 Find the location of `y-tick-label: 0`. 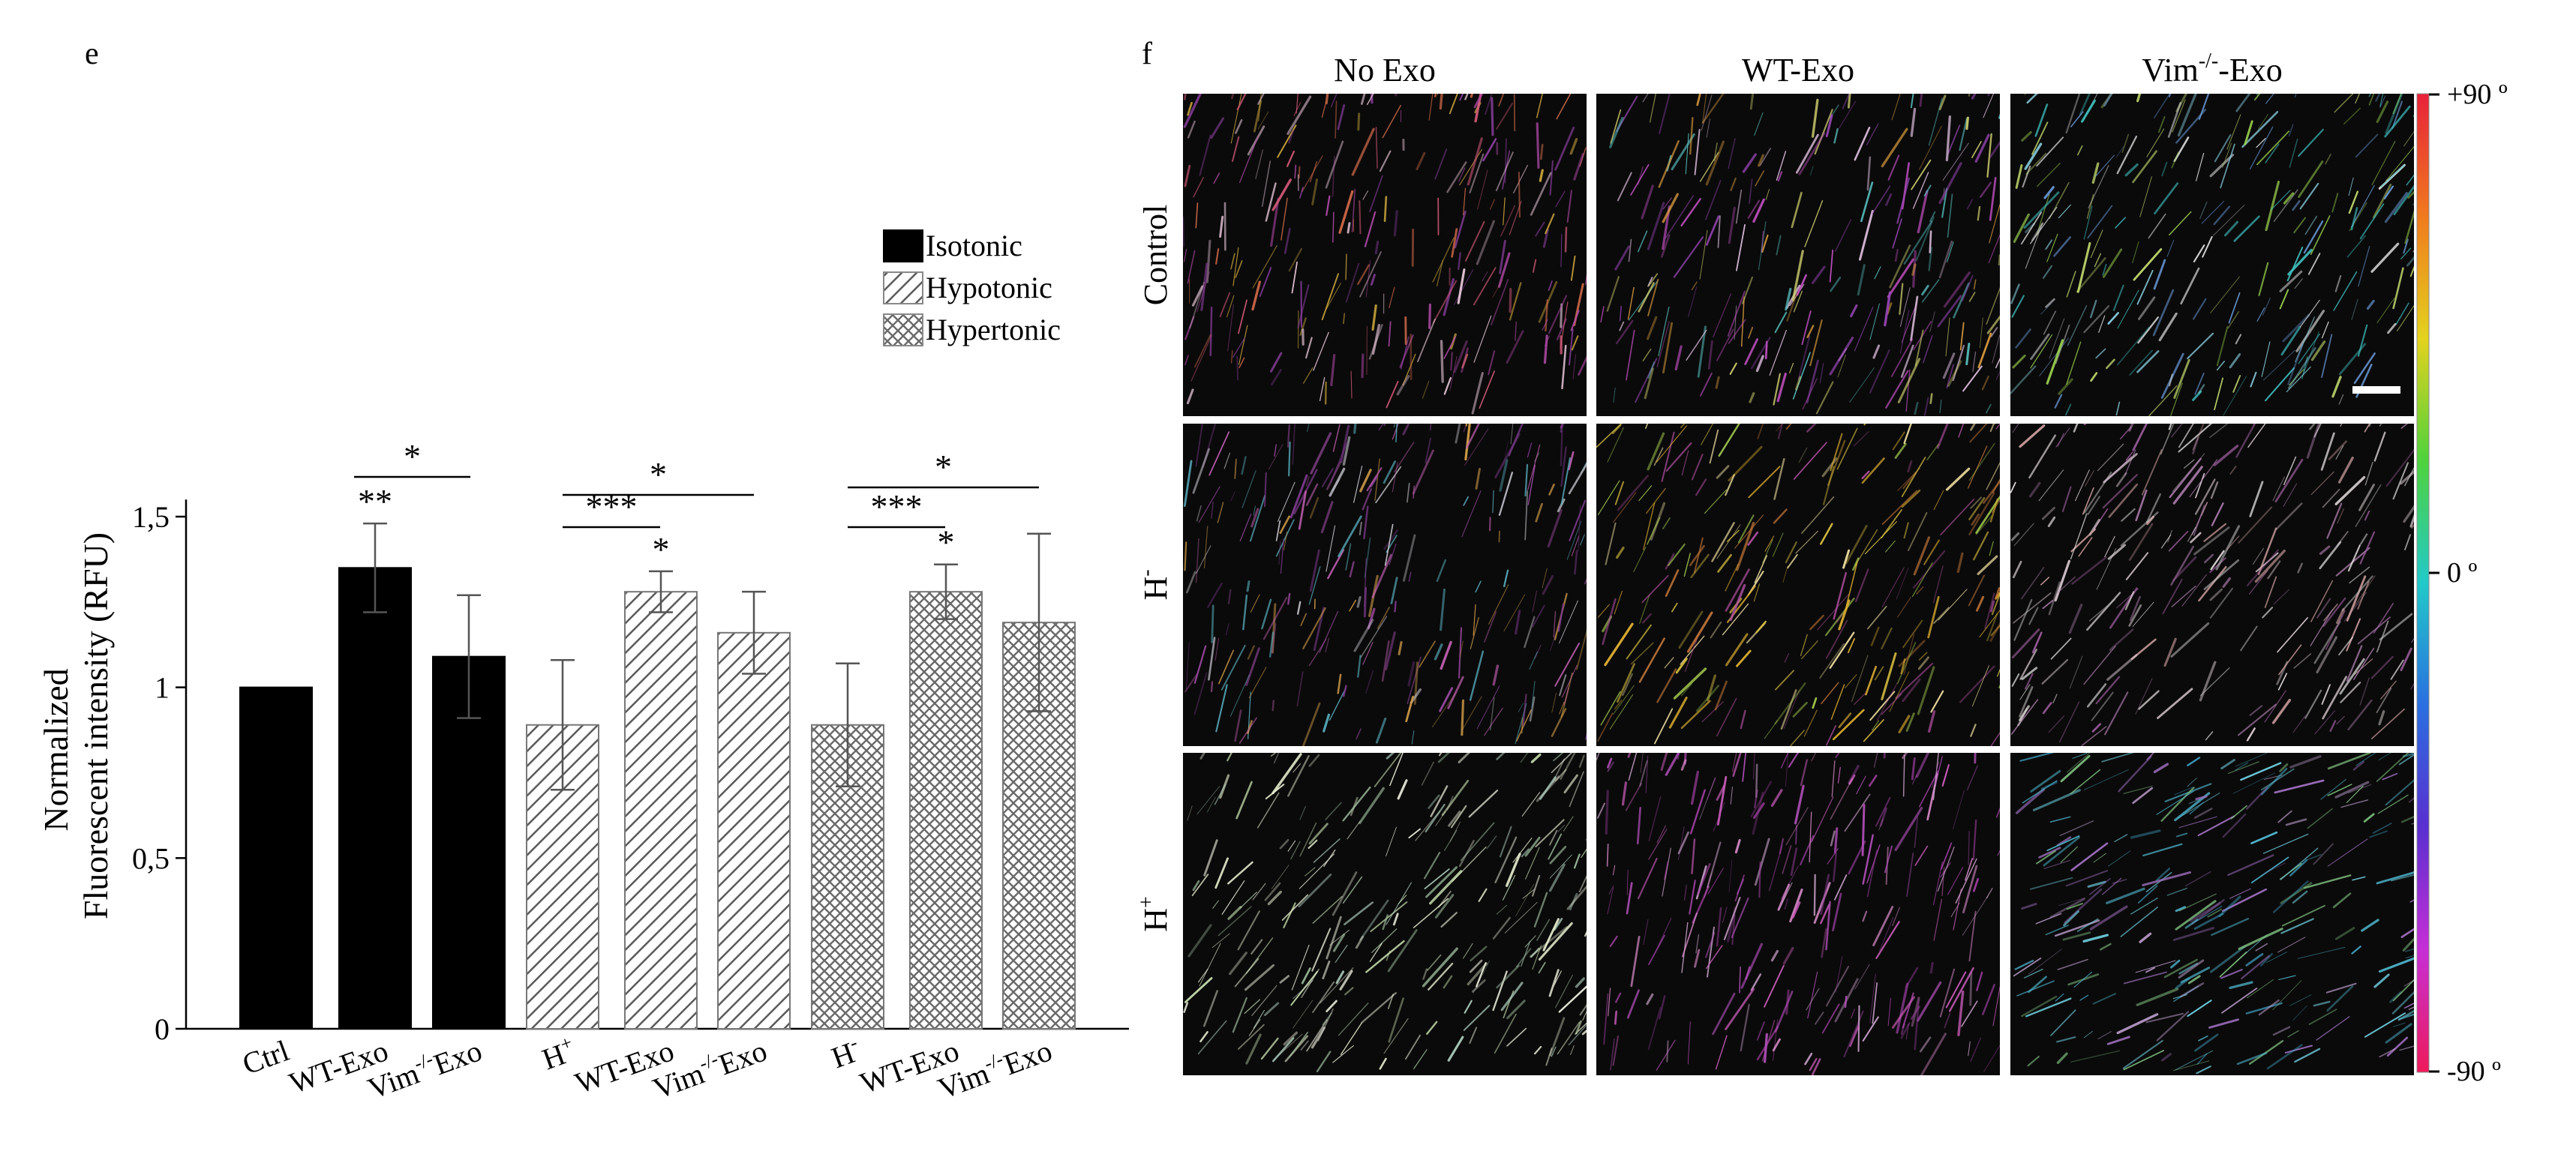

y-tick-label: 0 is located at coordinates (162, 1029).